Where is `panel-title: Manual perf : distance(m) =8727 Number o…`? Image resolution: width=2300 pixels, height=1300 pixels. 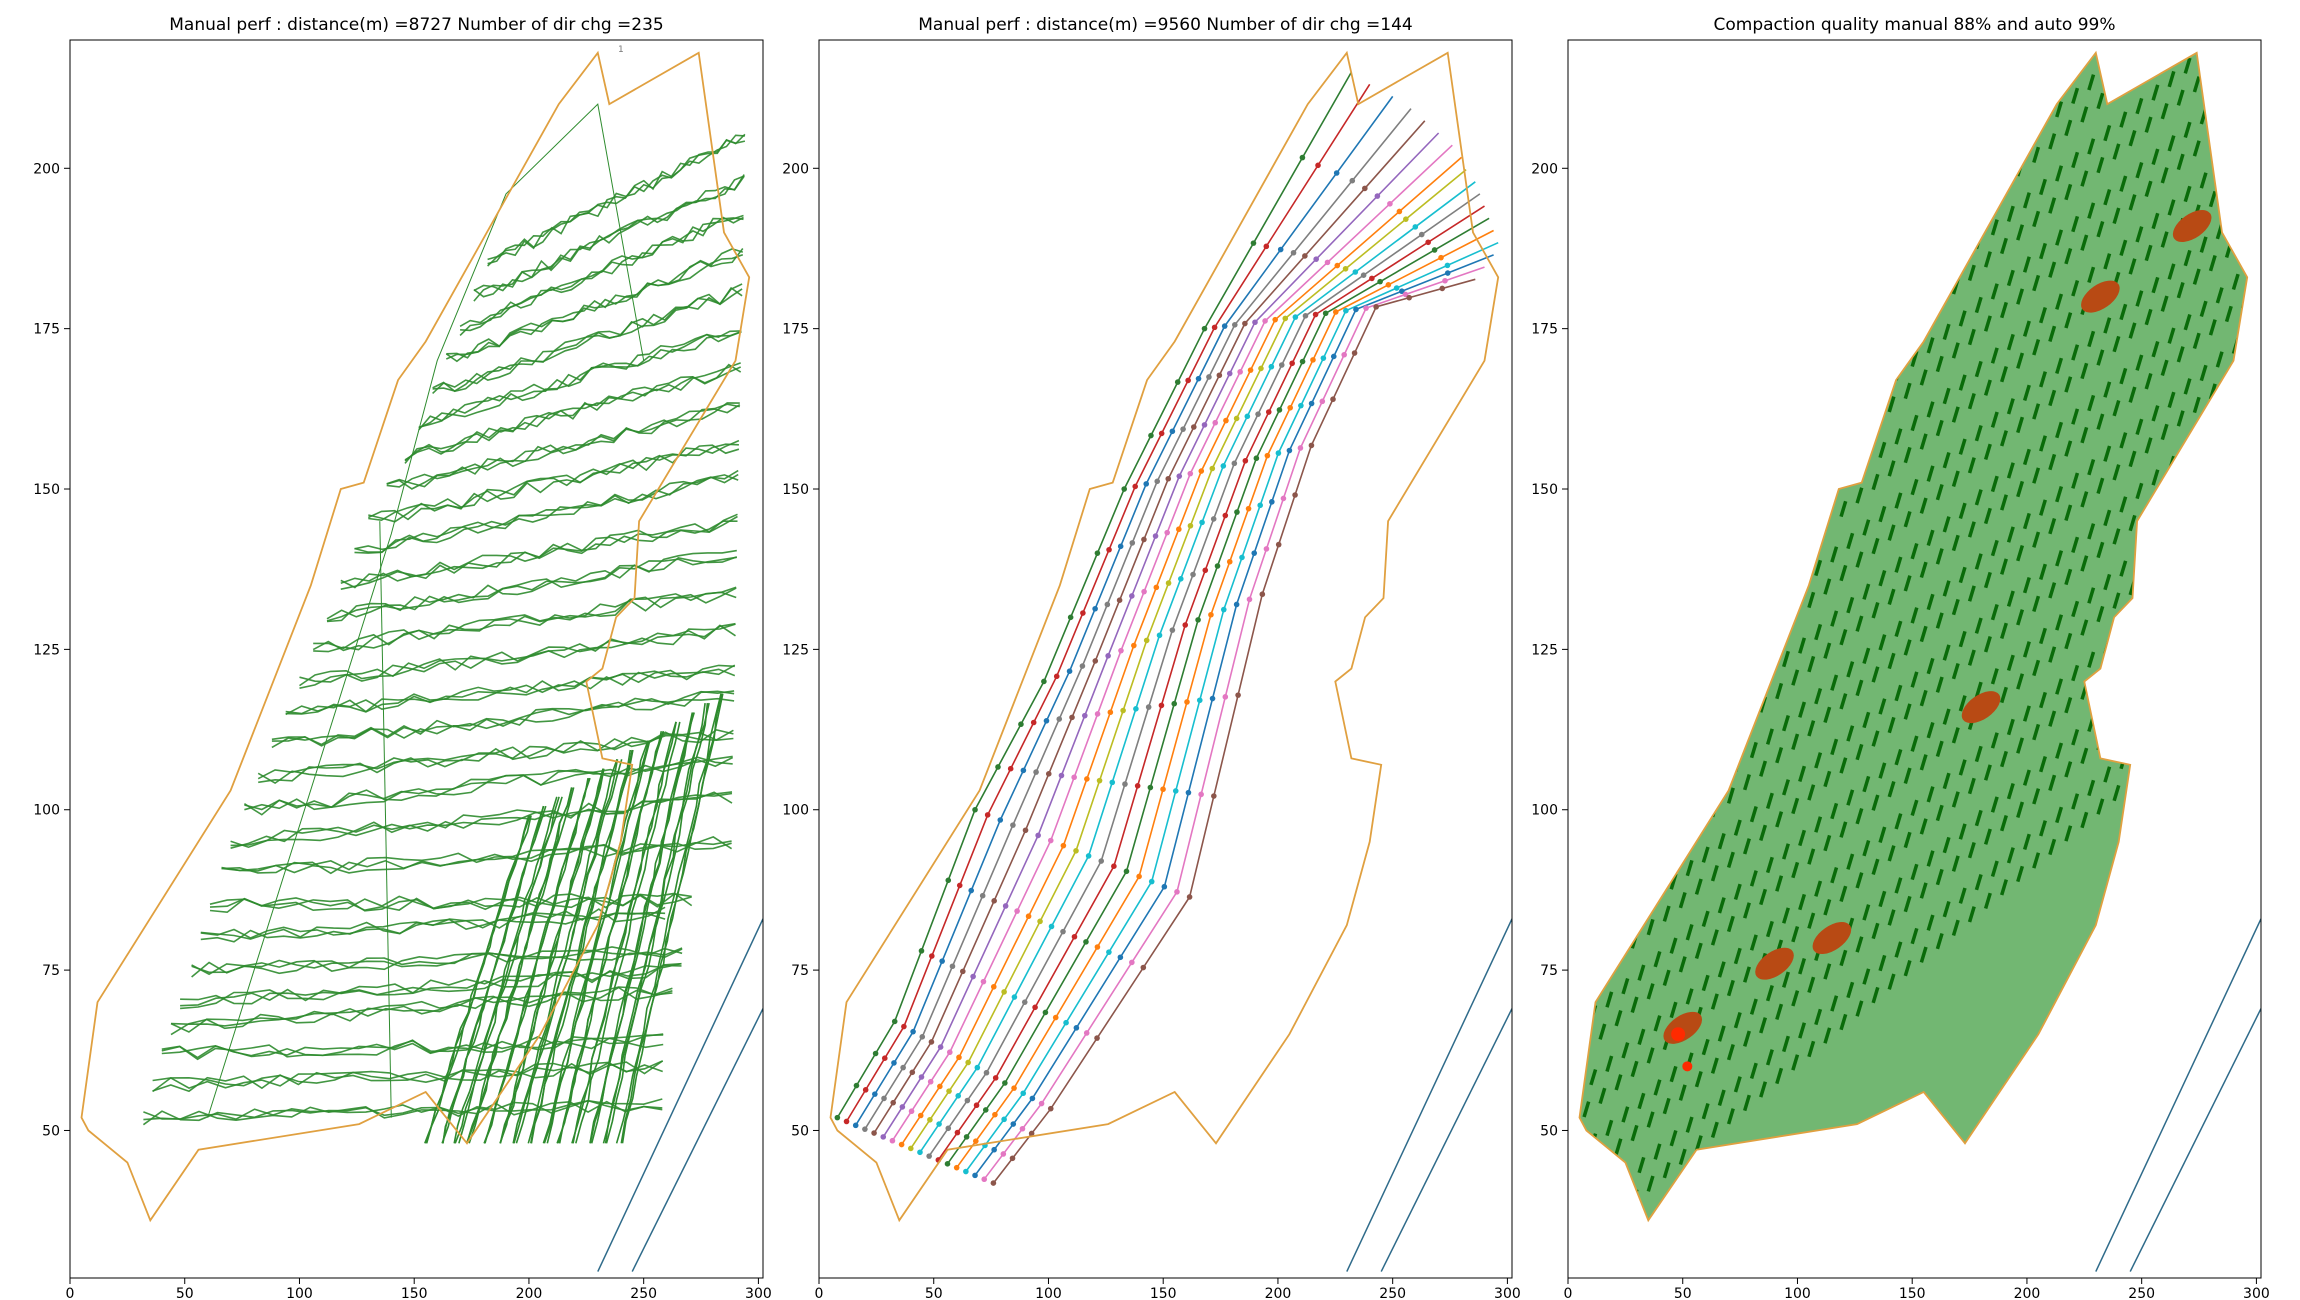
panel-title: Manual perf : distance(m) =8727 Number o… is located at coordinates (416, 25).